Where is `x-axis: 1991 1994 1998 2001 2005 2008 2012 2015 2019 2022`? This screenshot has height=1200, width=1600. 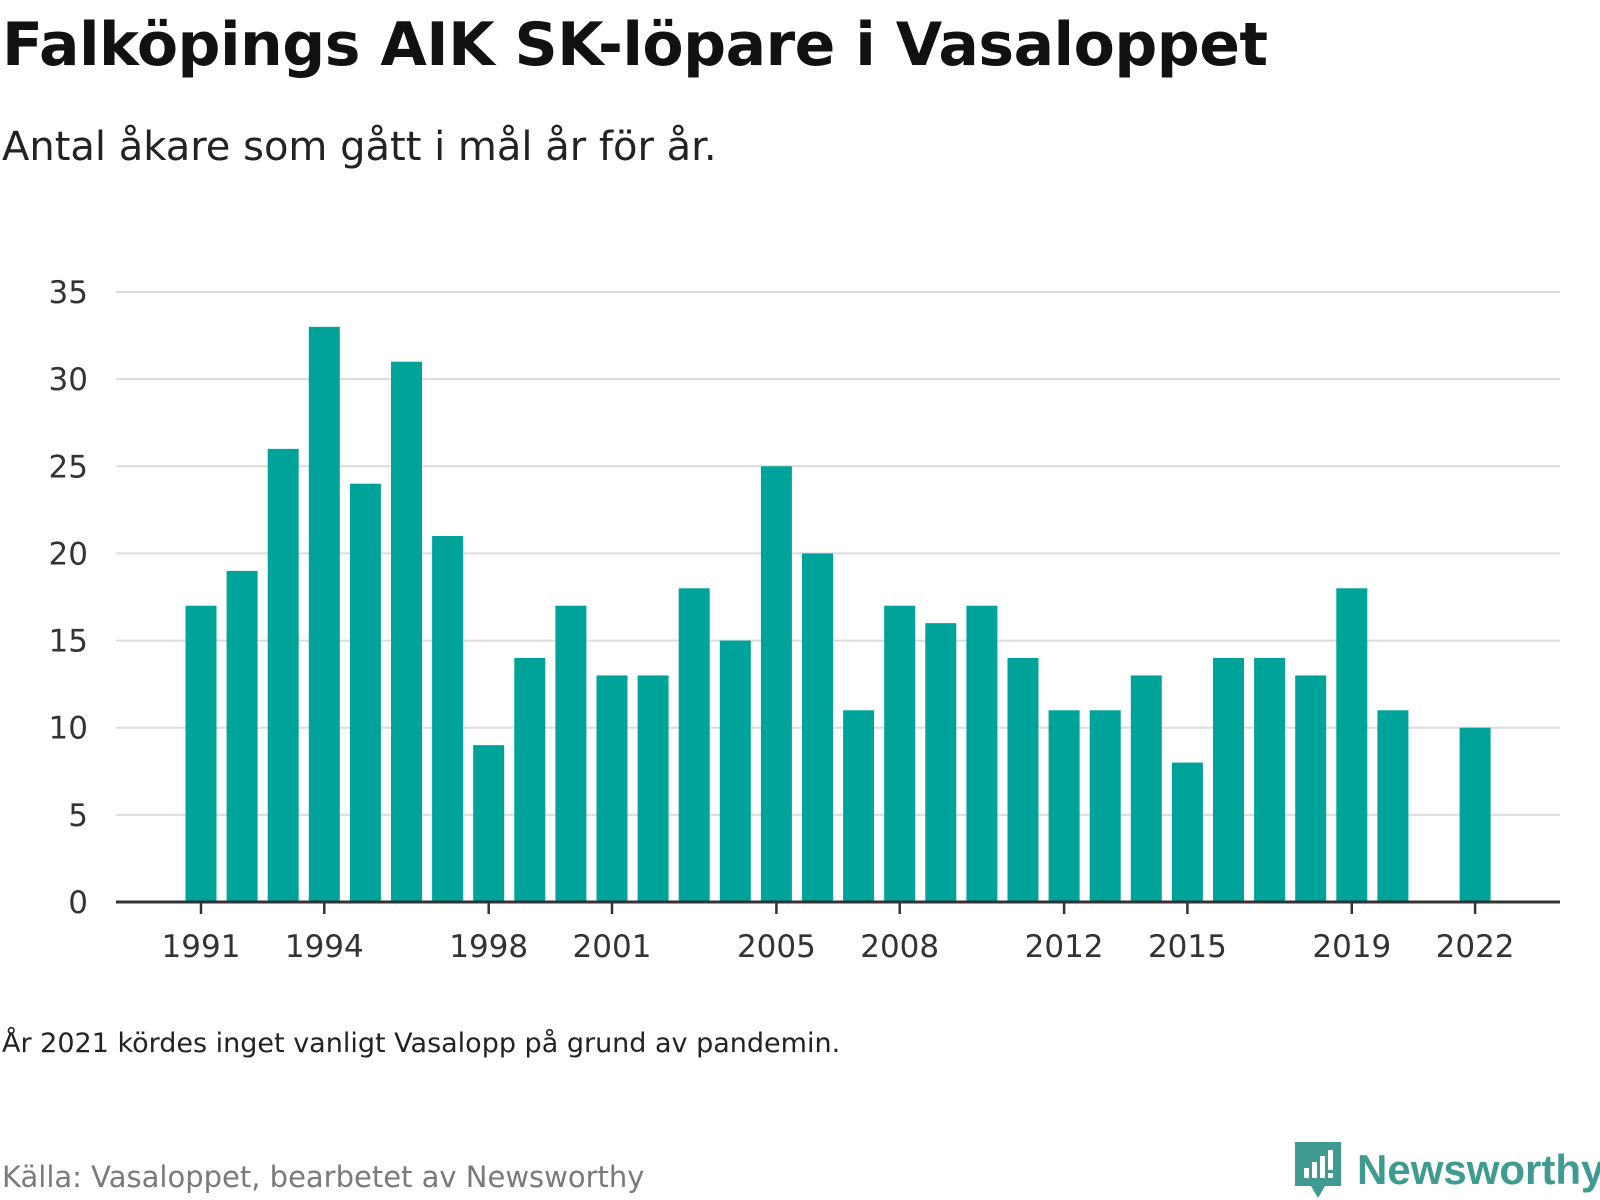 x-axis: 1991 1994 1998 2001 2005 2008 2012 2015 2019 2022 is located at coordinates (838, 930).